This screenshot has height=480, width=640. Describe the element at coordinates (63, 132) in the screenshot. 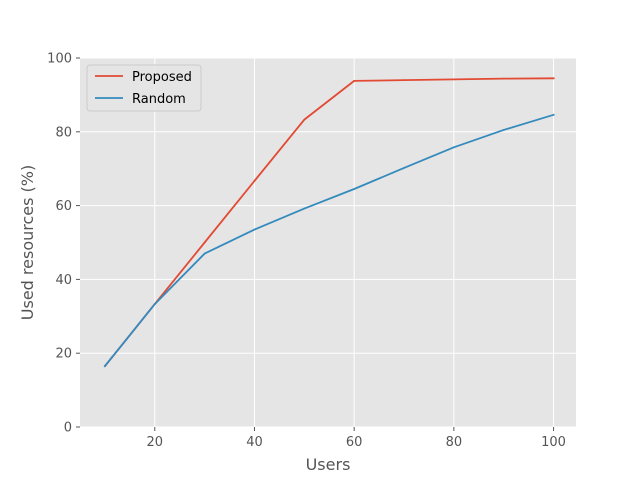

I see `y-tick-label: 80` at that location.